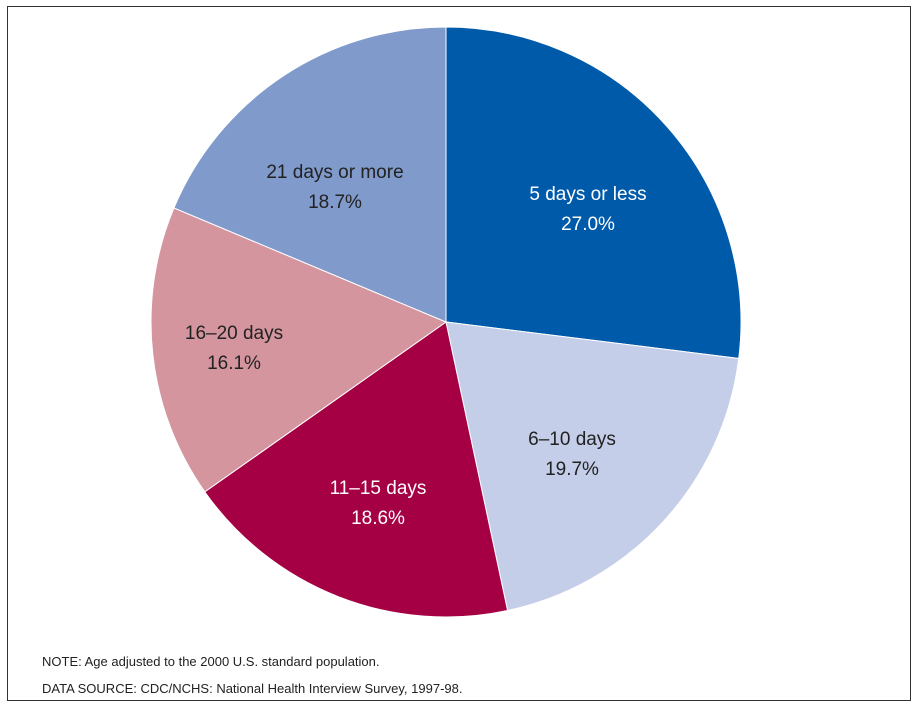 The width and height of the screenshot is (920, 709). What do you see at coordinates (572, 439) in the screenshot?
I see `slice-label-2: 6–10 days` at bounding box center [572, 439].